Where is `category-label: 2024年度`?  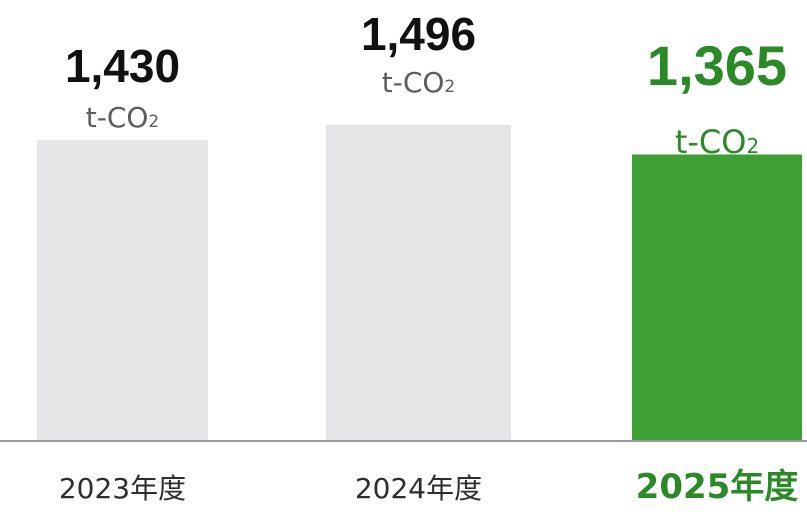
category-label: 2024年度 is located at coordinates (418, 488).